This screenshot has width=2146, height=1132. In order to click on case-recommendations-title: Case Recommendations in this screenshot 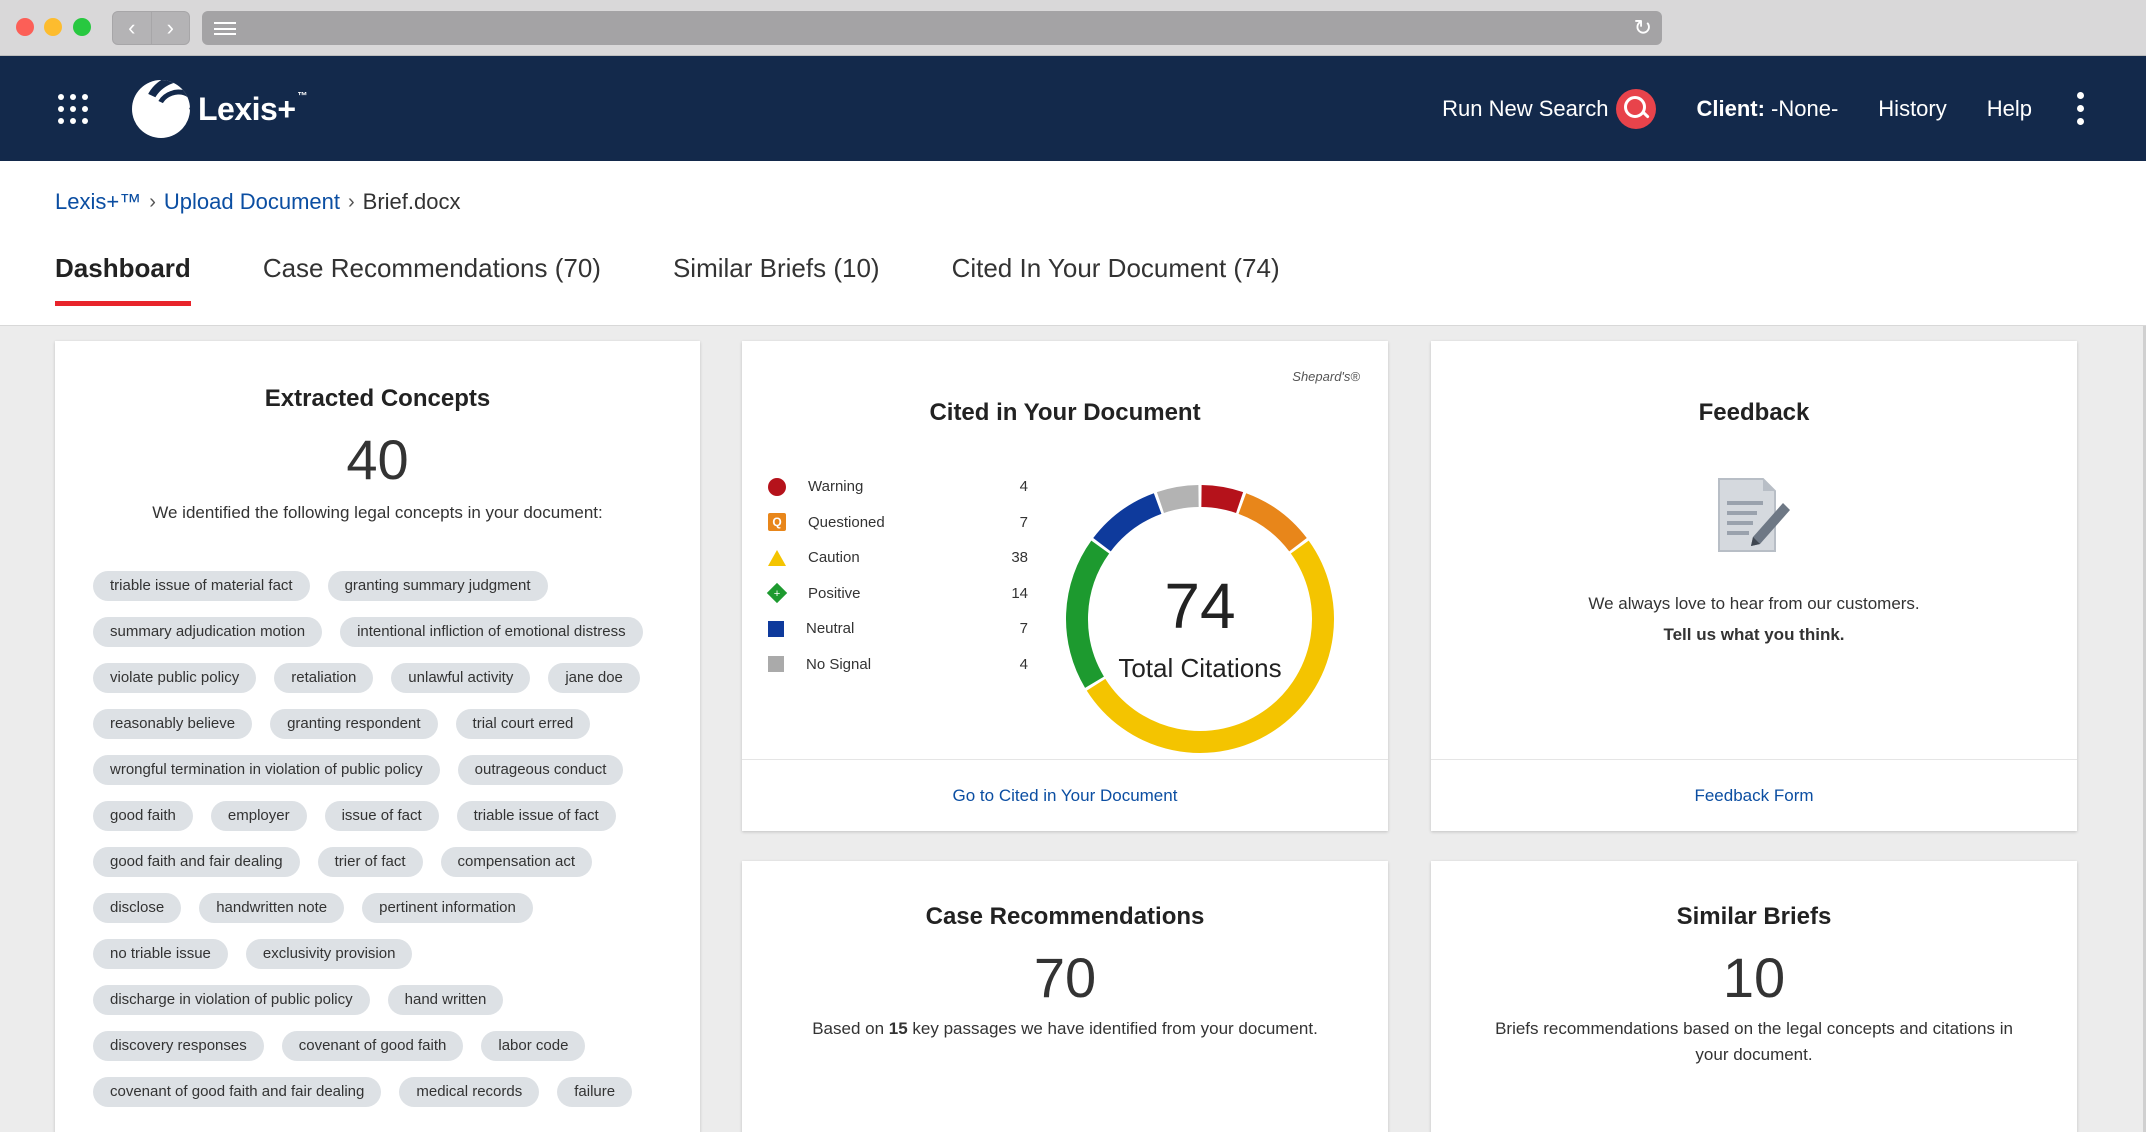, I will do `click(1065, 916)`.